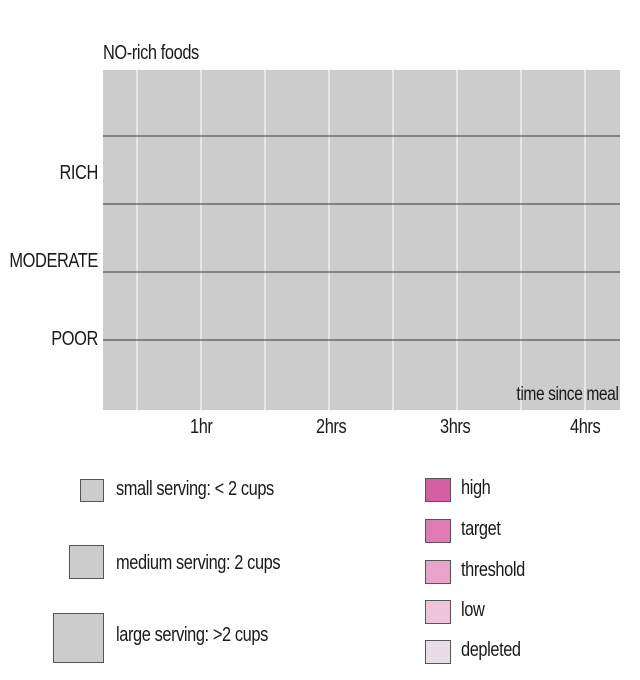  What do you see at coordinates (438, 490) in the screenshot?
I see `legend-swatch-high` at bounding box center [438, 490].